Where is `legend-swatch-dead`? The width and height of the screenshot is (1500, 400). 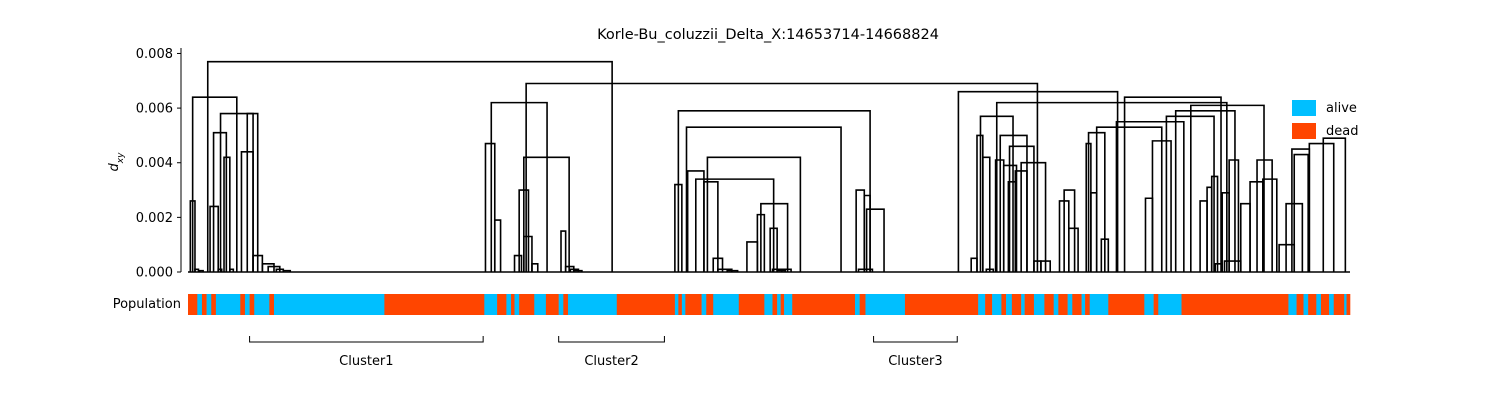
legend-swatch-dead is located at coordinates (1304, 131).